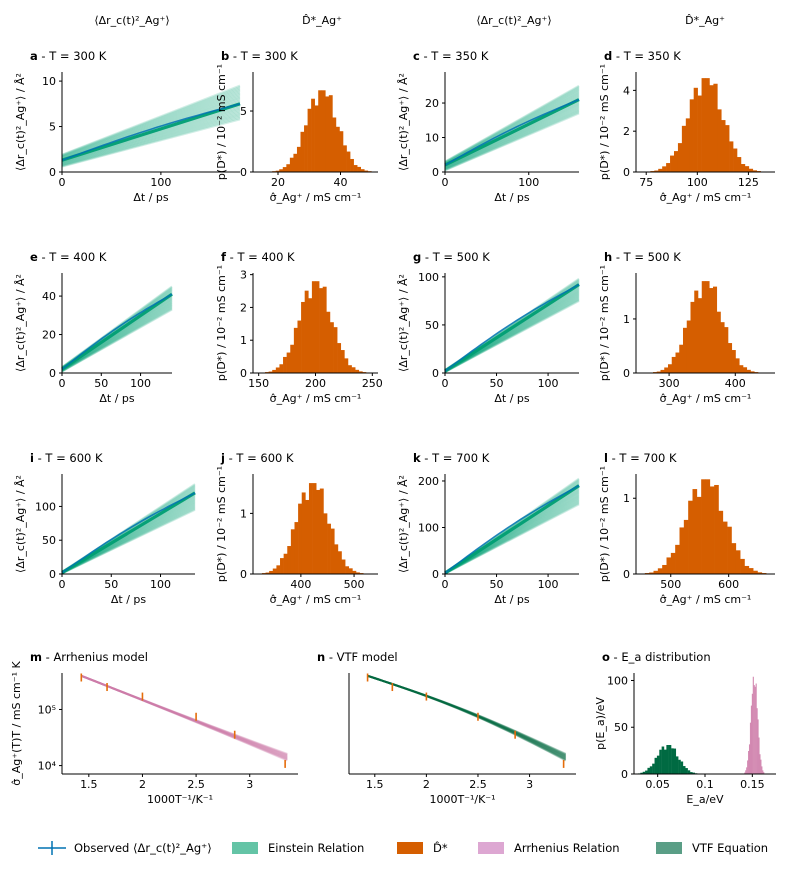 This screenshot has width=792, height=876. Describe the element at coordinates (617, 680) in the screenshot. I see `y-tick-label: 100` at that location.